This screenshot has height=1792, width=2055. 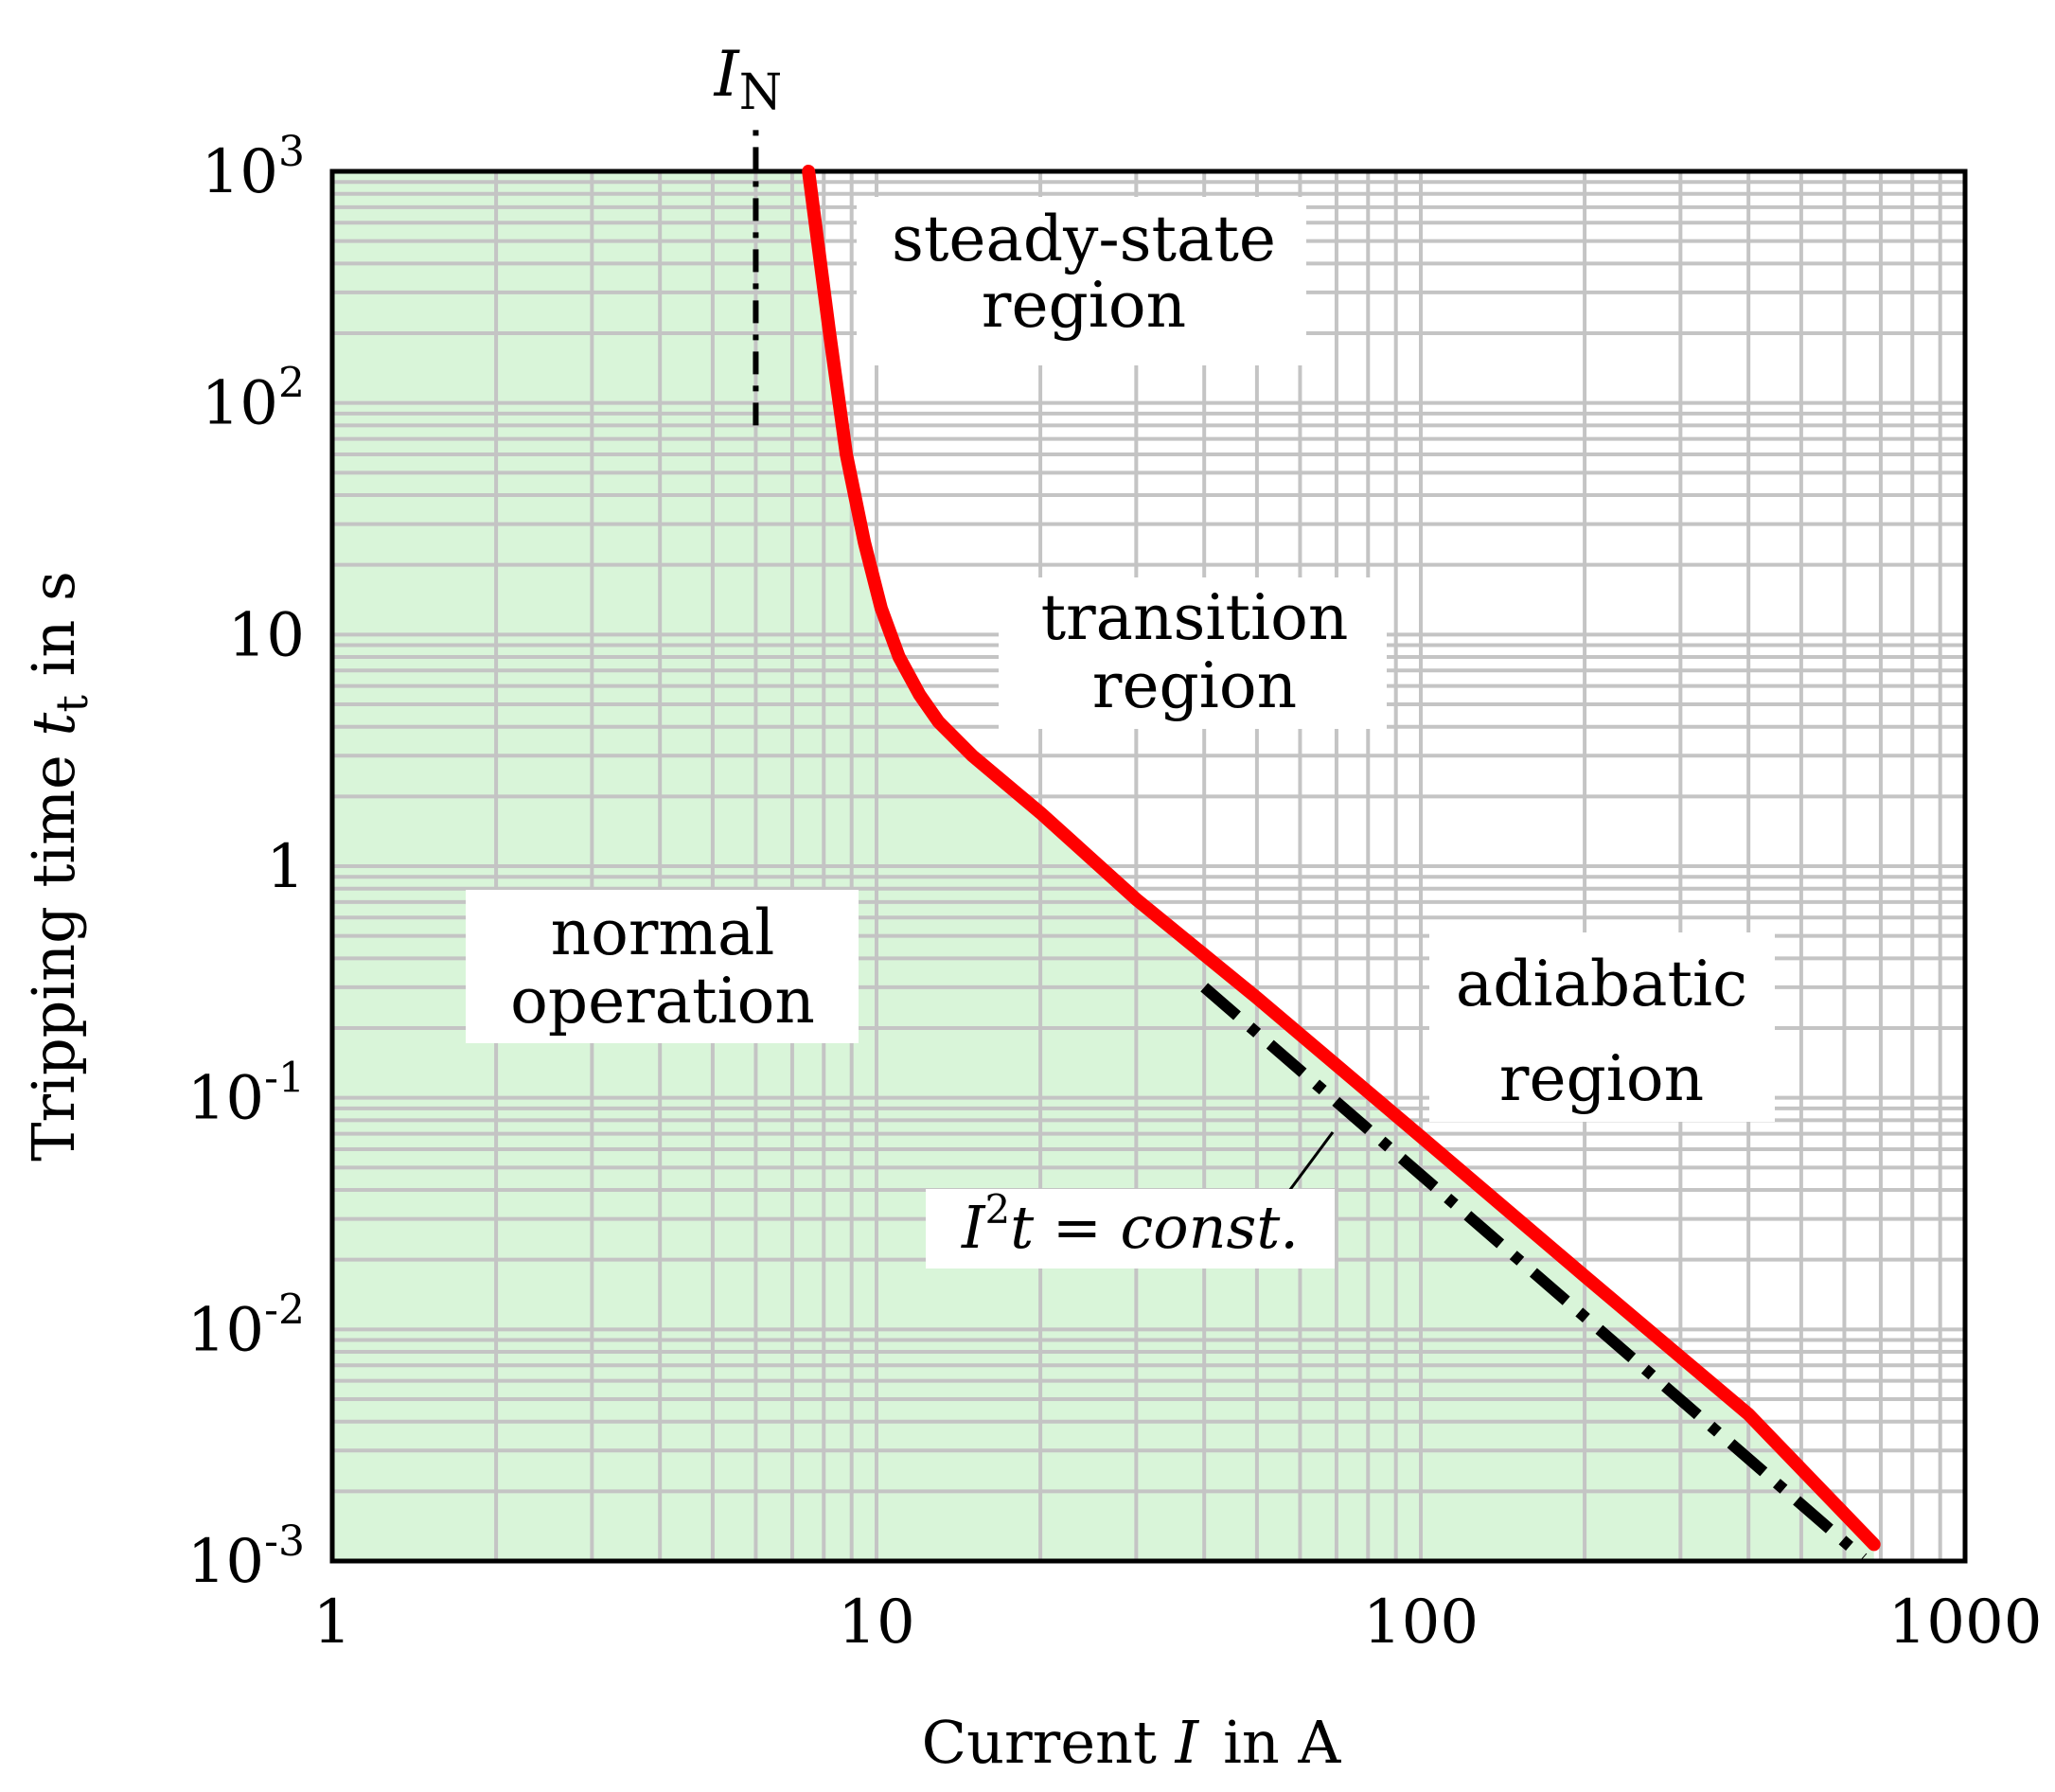 What do you see at coordinates (663, 933) in the screenshot?
I see `normal-operation-label-line1: normal` at bounding box center [663, 933].